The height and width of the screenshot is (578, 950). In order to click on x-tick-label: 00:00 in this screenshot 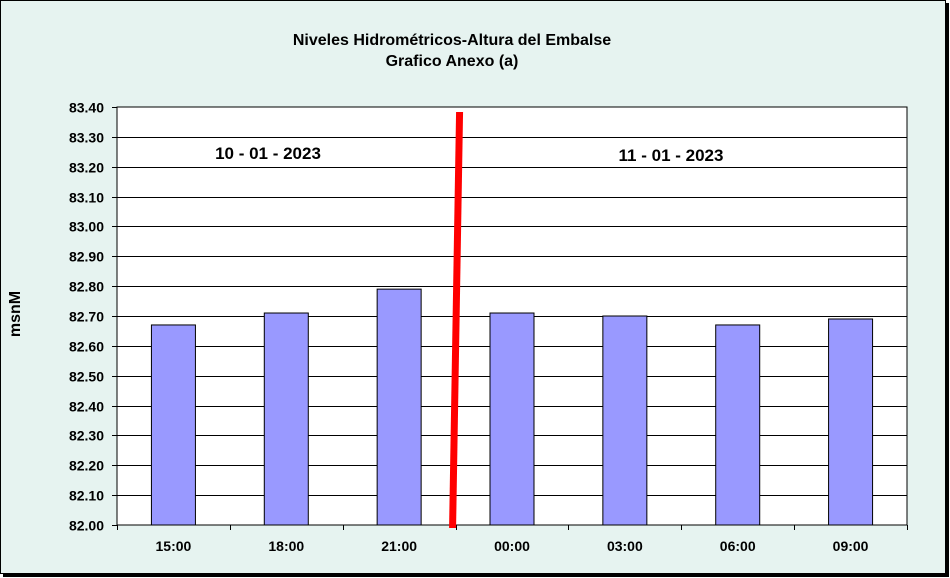, I will do `click(512, 546)`.